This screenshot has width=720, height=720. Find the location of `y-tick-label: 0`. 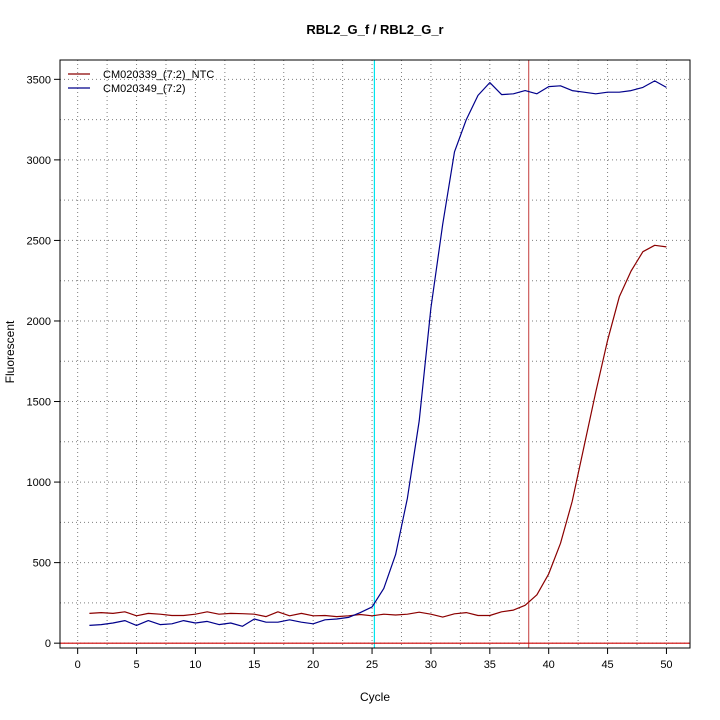

y-tick-label: 0 is located at coordinates (48, 644).